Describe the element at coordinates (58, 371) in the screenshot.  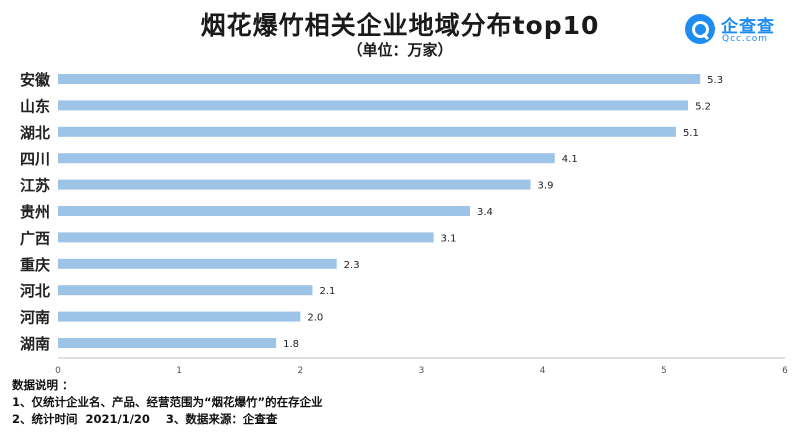
I see `x-tick-label-0: 0` at that location.